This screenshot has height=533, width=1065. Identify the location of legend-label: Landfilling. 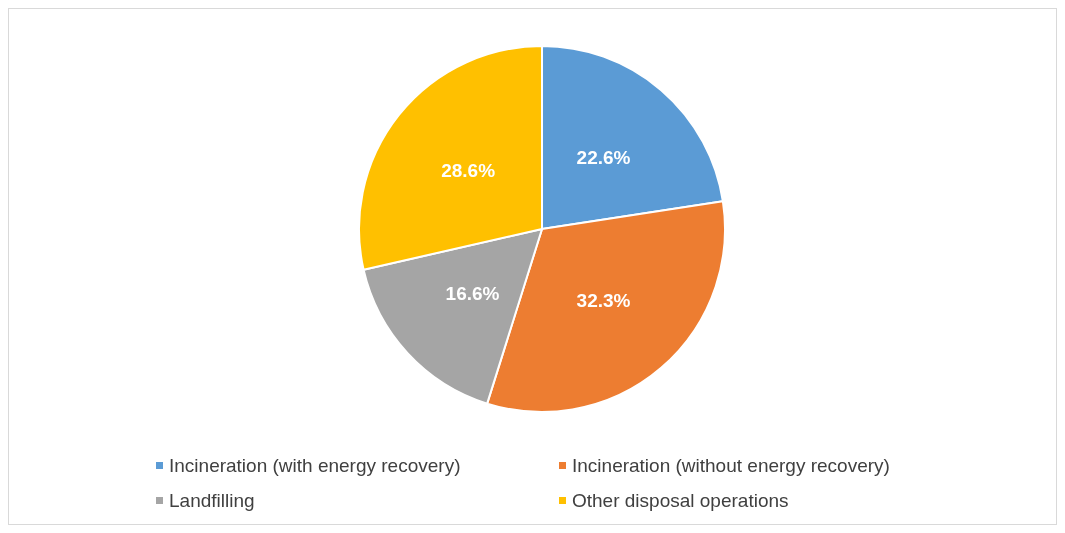
(212, 500).